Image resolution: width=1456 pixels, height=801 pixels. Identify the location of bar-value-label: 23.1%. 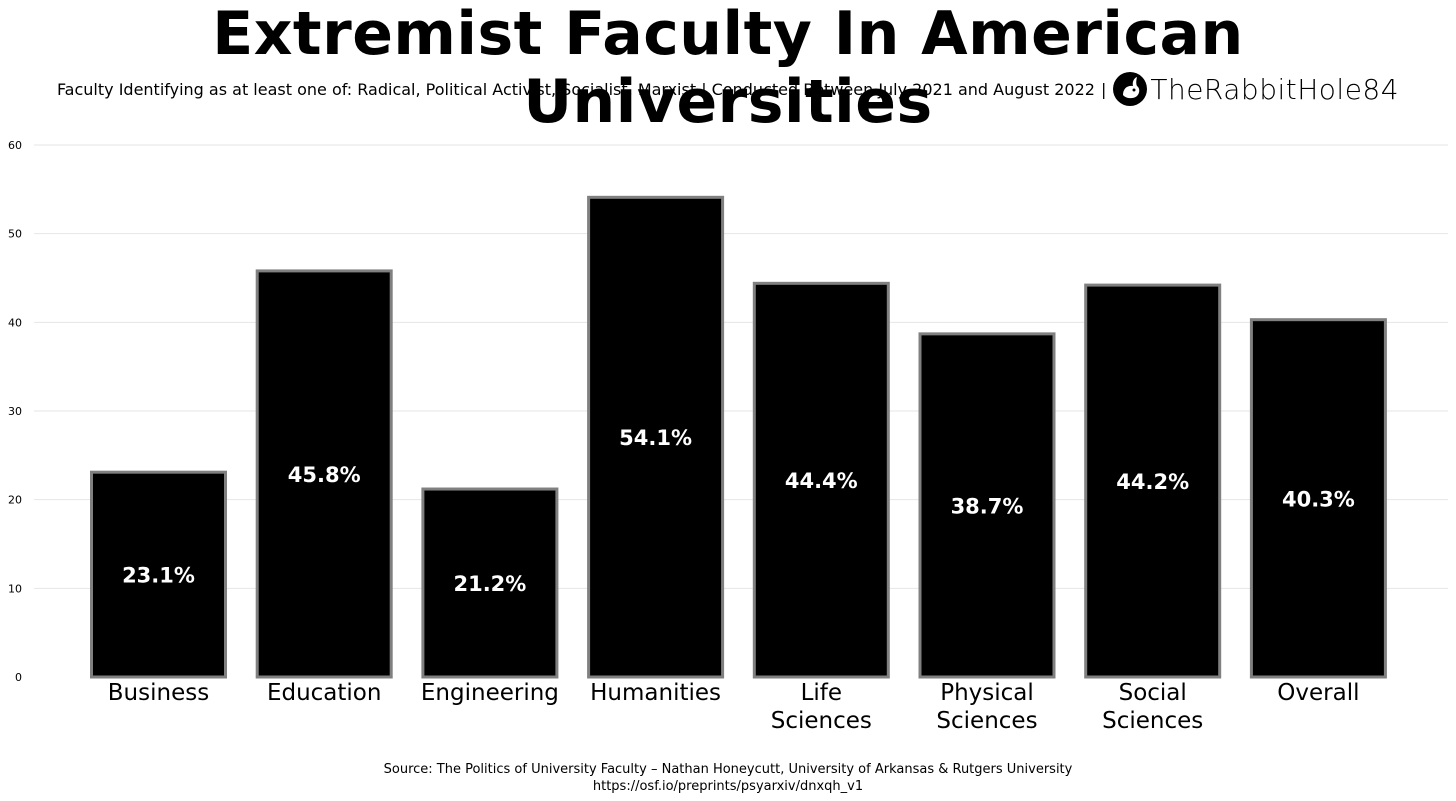
(158, 576).